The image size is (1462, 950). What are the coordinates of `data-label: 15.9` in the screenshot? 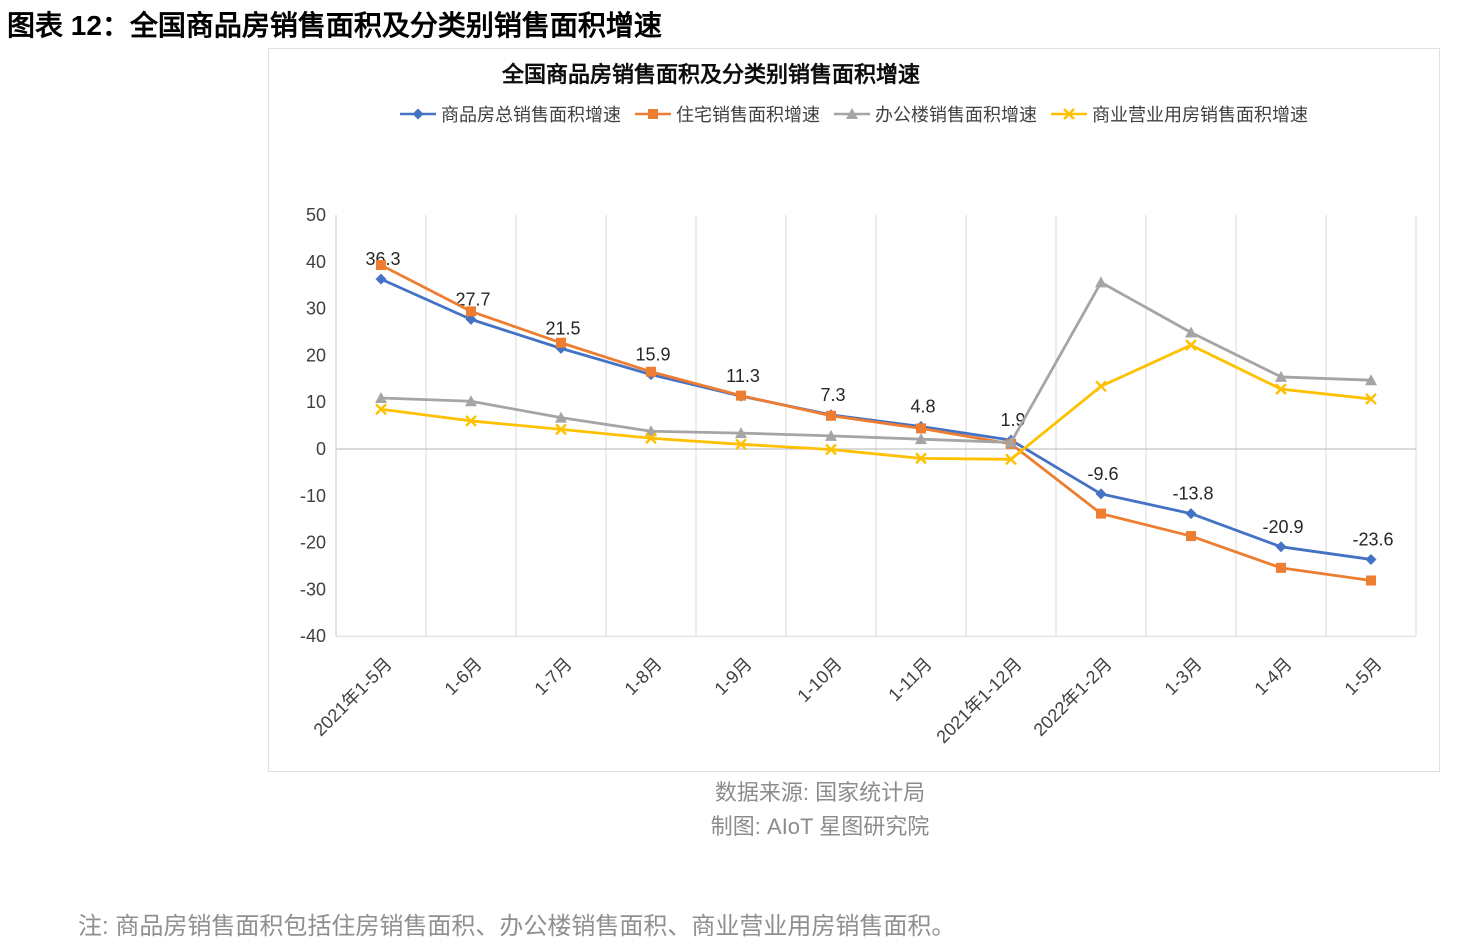 It's located at (652, 355).